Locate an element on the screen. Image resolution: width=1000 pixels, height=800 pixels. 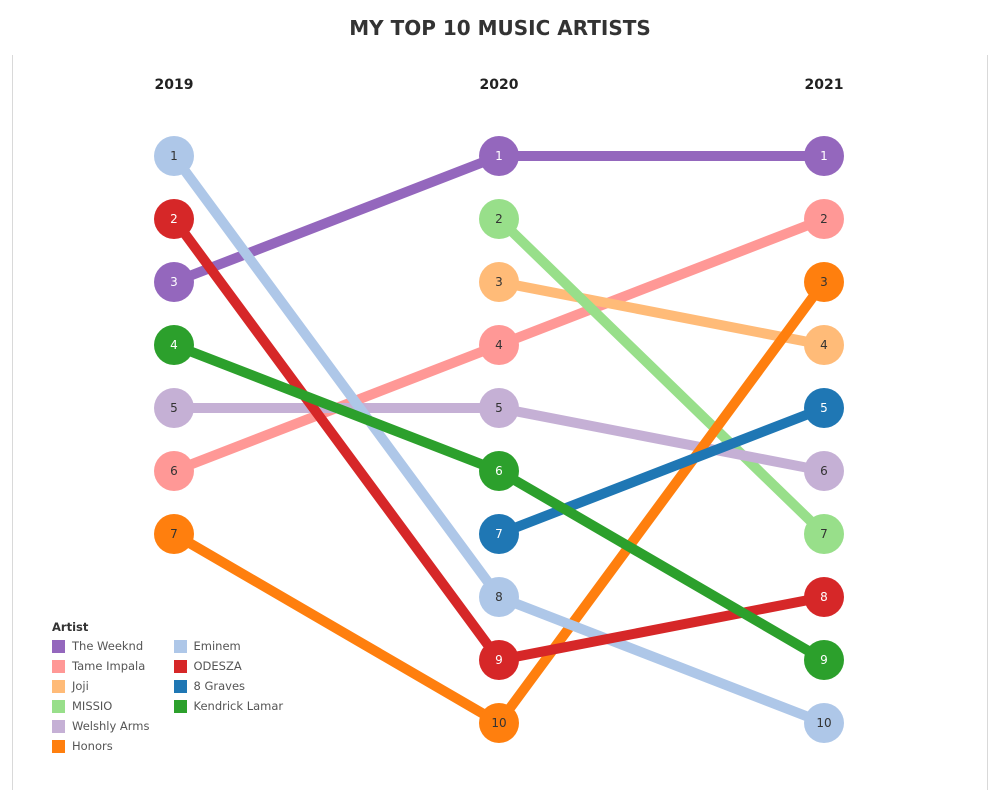
rank-label-tame-impala-2021: 2 is located at coordinates (824, 219).